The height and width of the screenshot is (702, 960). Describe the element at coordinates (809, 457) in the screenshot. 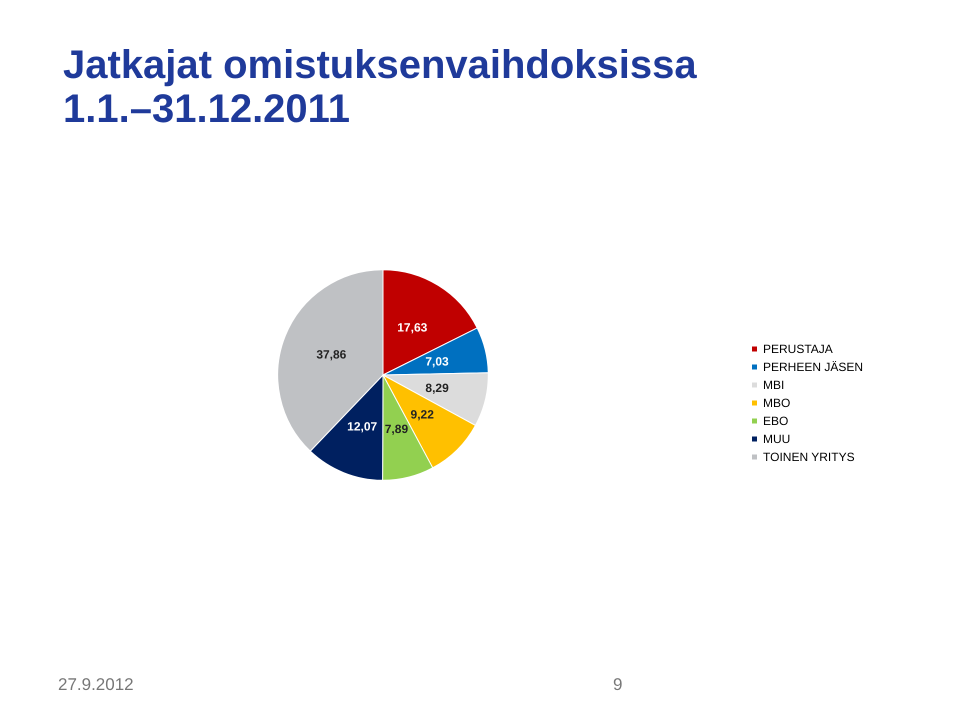

I see `legend-label: TOINEN YRITYS` at that location.